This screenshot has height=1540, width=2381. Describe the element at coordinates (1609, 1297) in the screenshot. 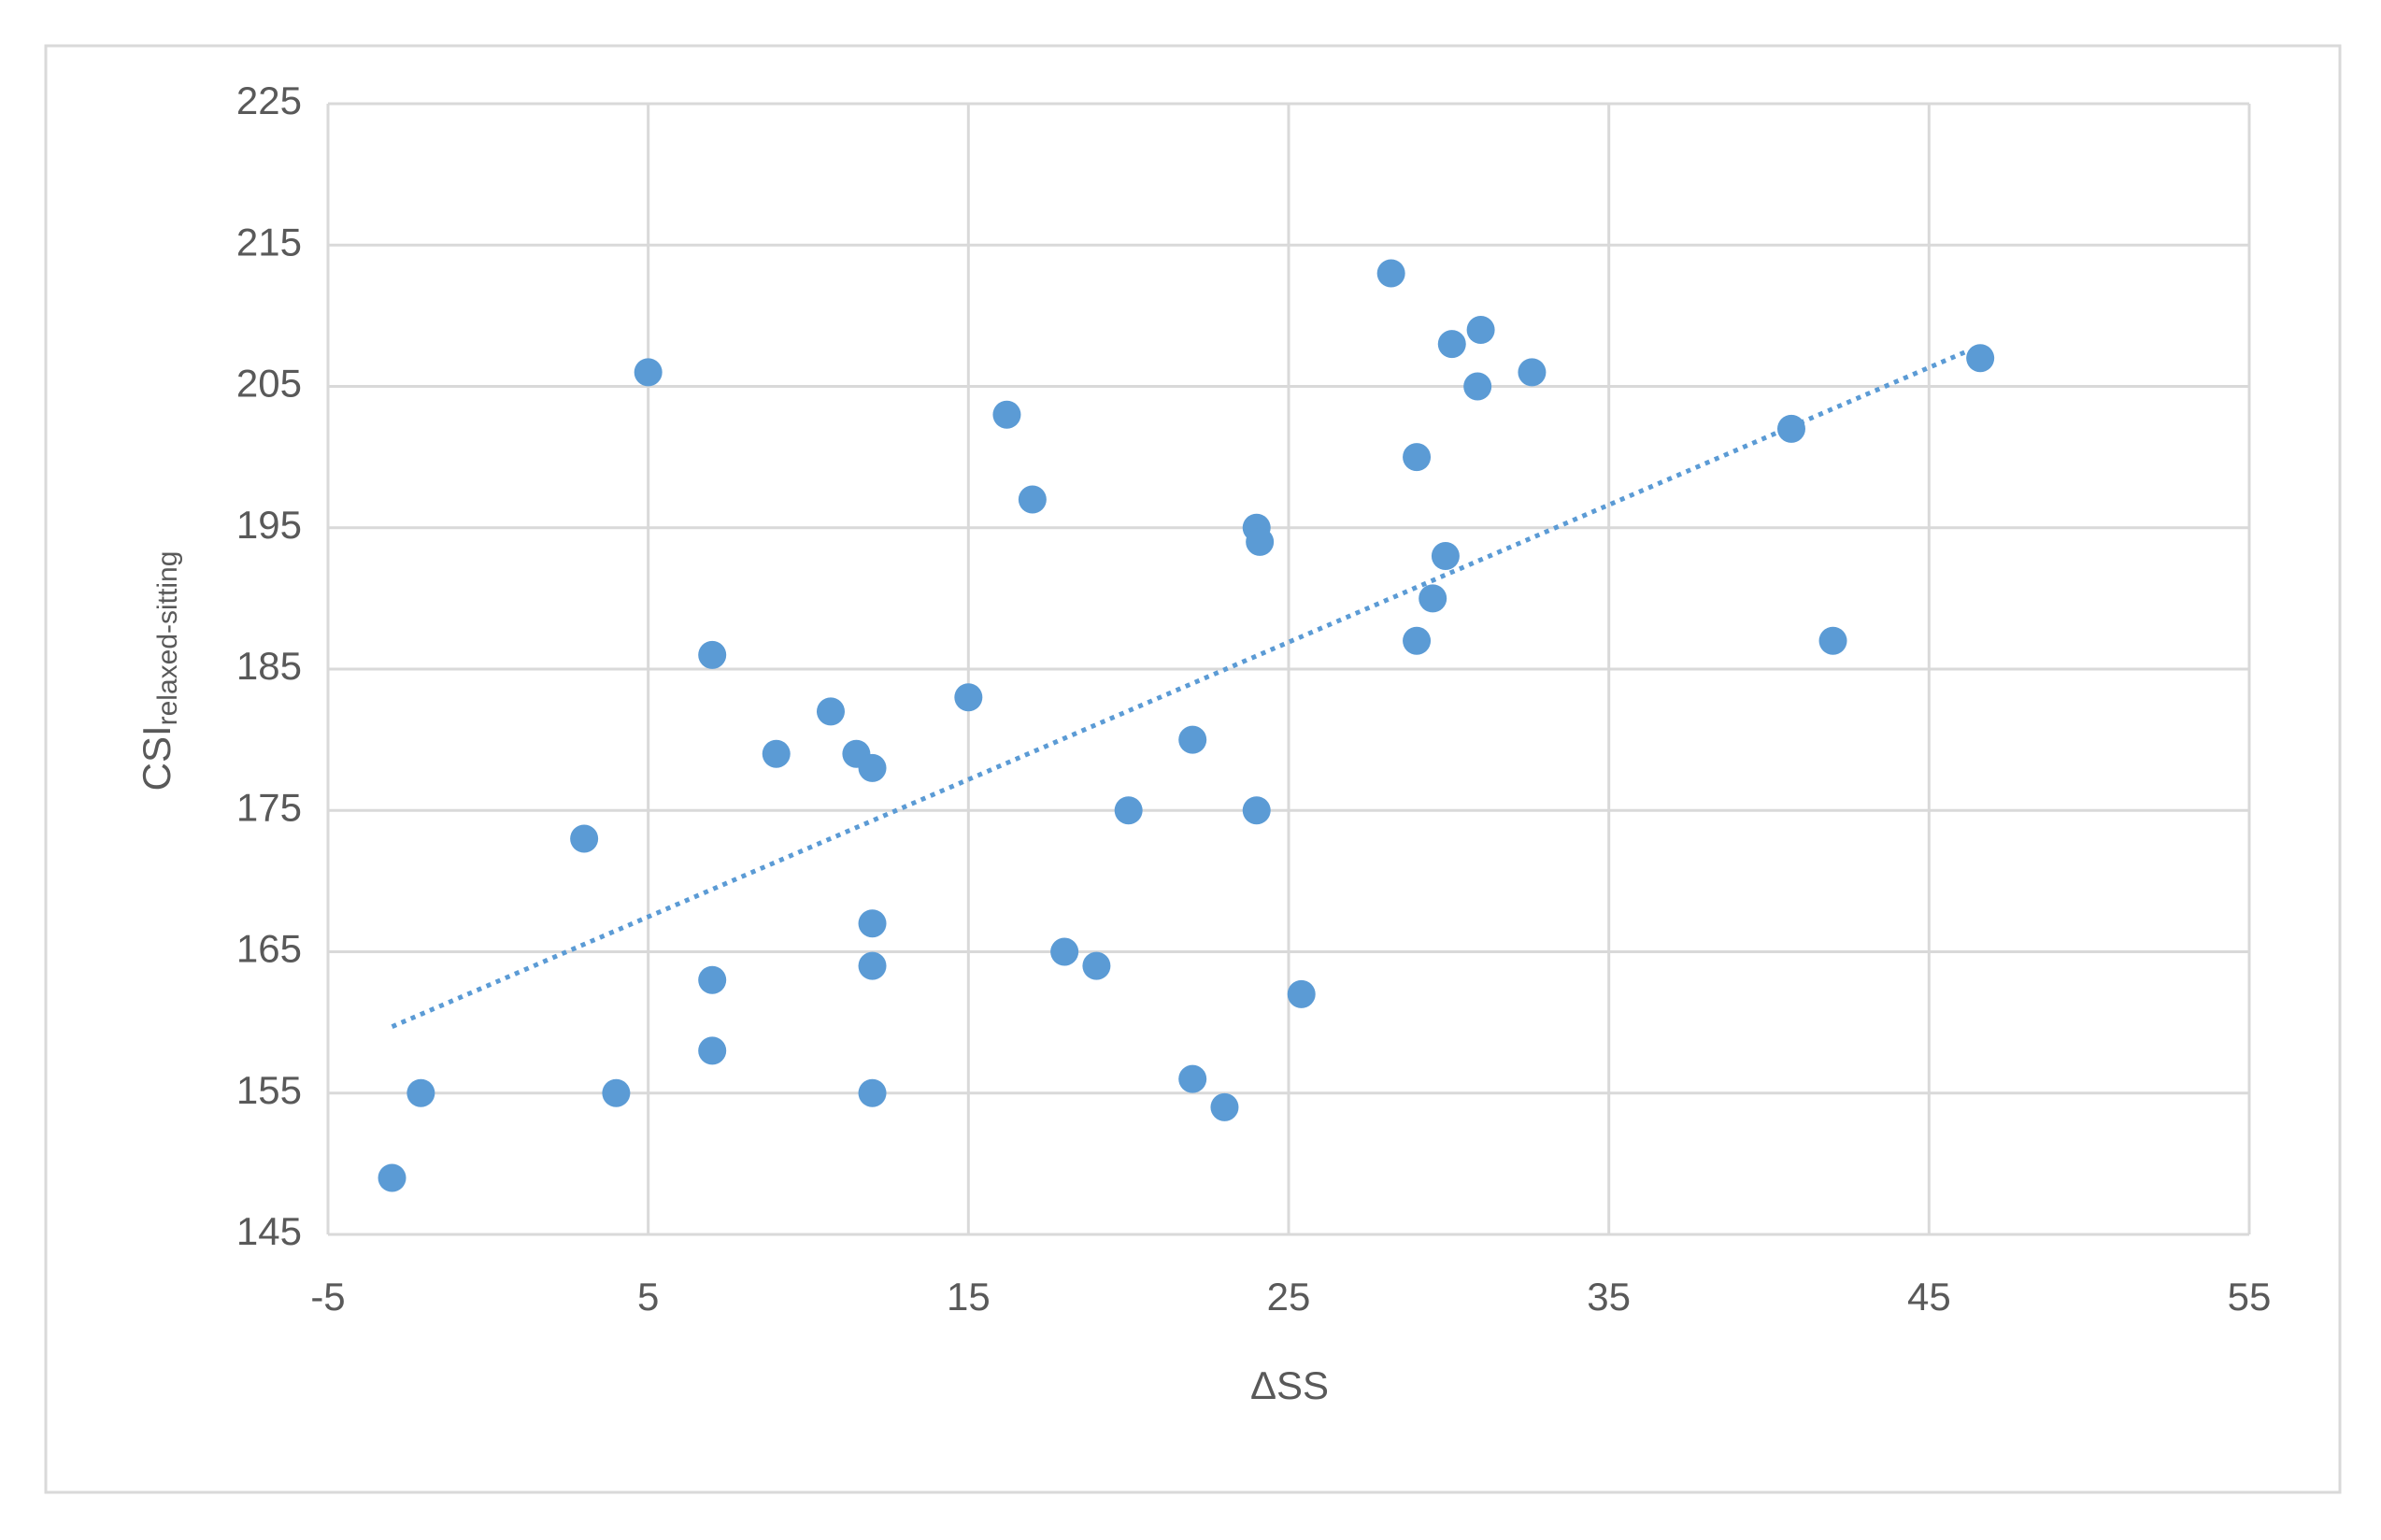

I see `x-tick-label: 35` at that location.